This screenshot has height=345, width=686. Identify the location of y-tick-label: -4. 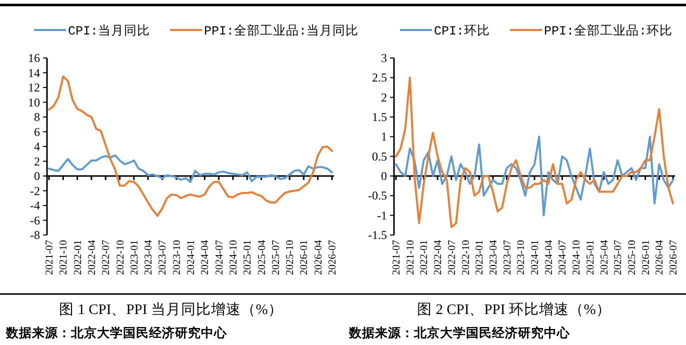
(35, 205).